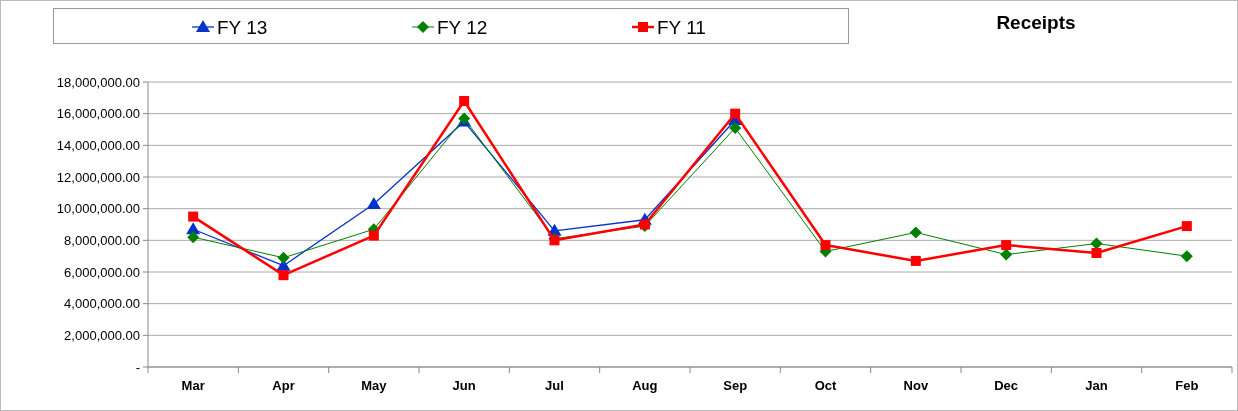 The image size is (1238, 411). I want to click on x-tick-label: Aug, so click(645, 385).